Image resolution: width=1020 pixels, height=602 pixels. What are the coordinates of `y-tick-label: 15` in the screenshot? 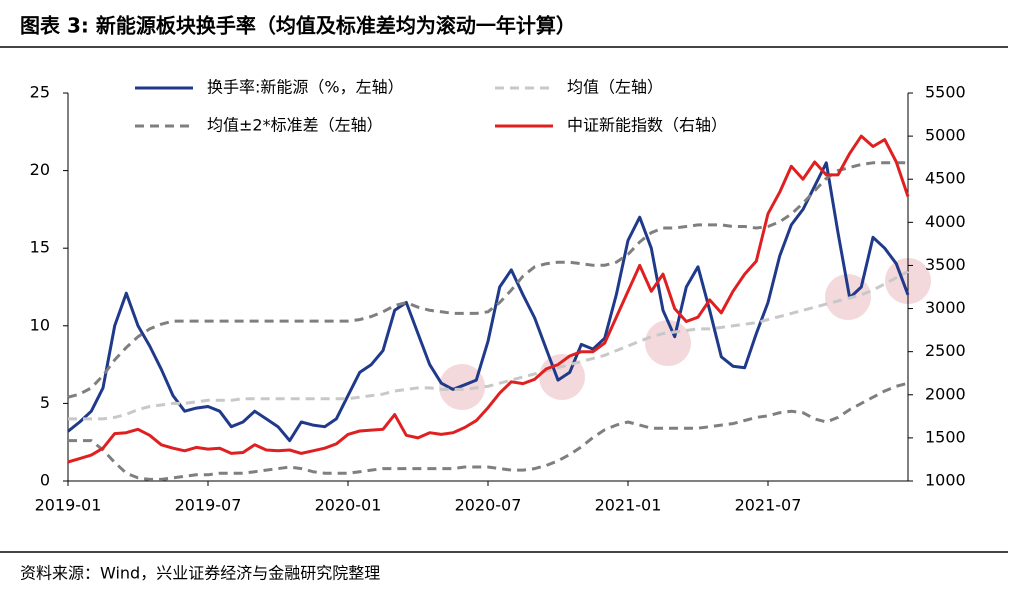 It's located at (40, 247).